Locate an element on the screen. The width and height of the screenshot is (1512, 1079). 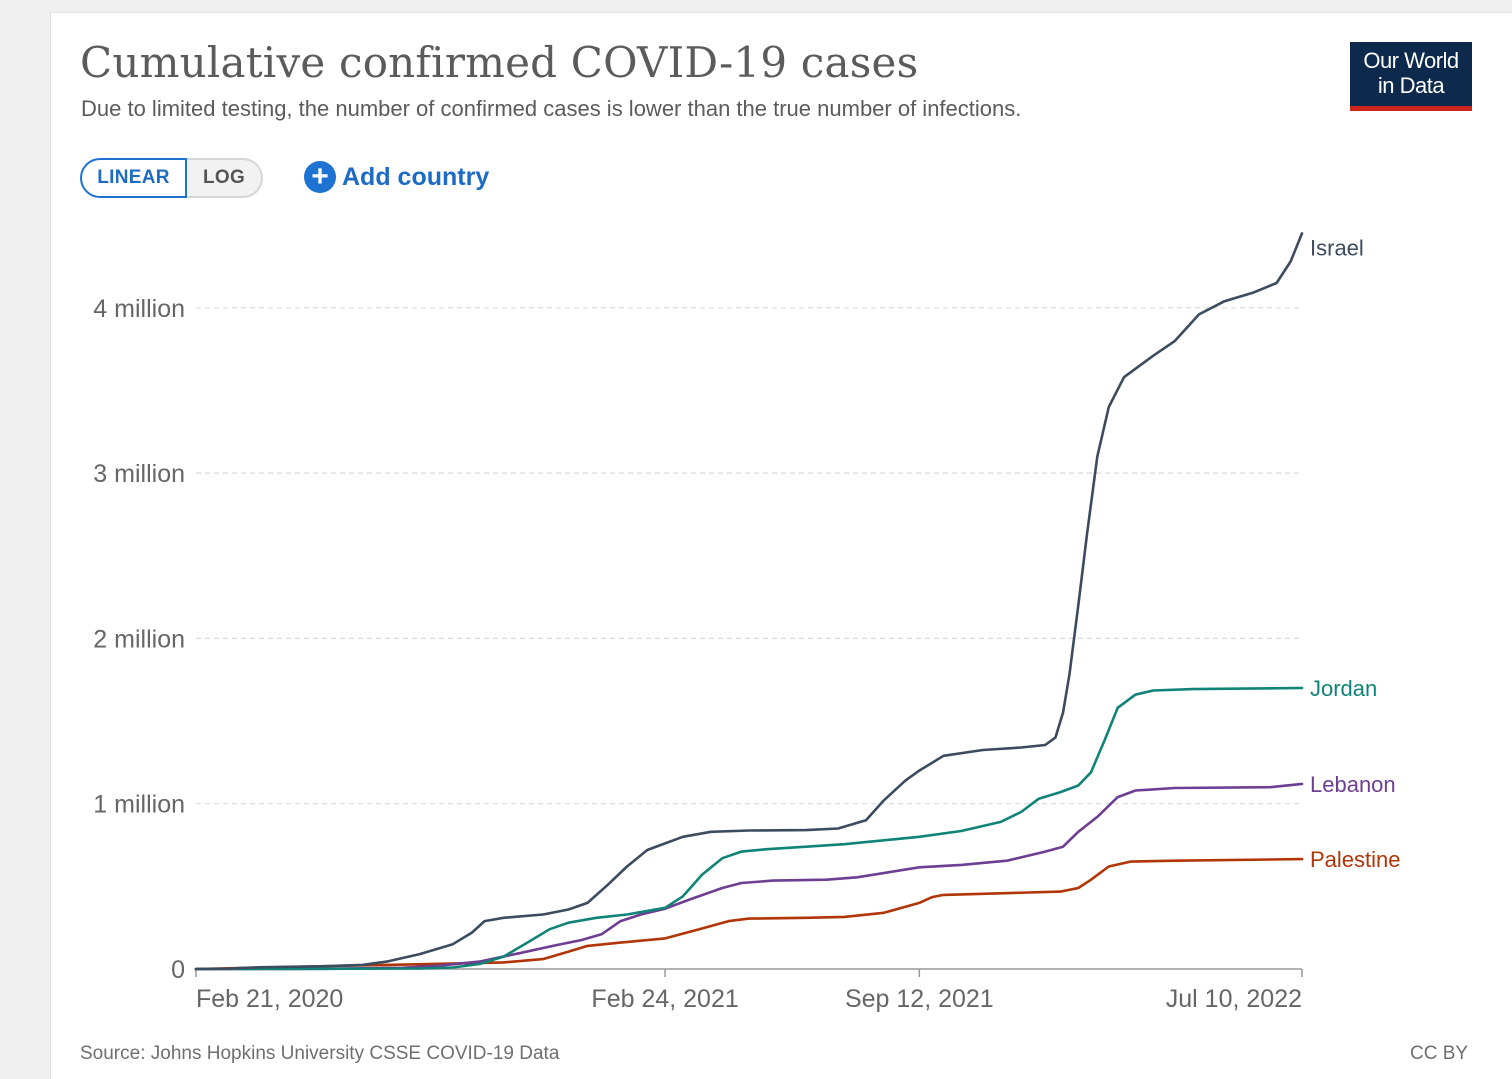
y-tick-label-3: 3 million is located at coordinates (139, 474).